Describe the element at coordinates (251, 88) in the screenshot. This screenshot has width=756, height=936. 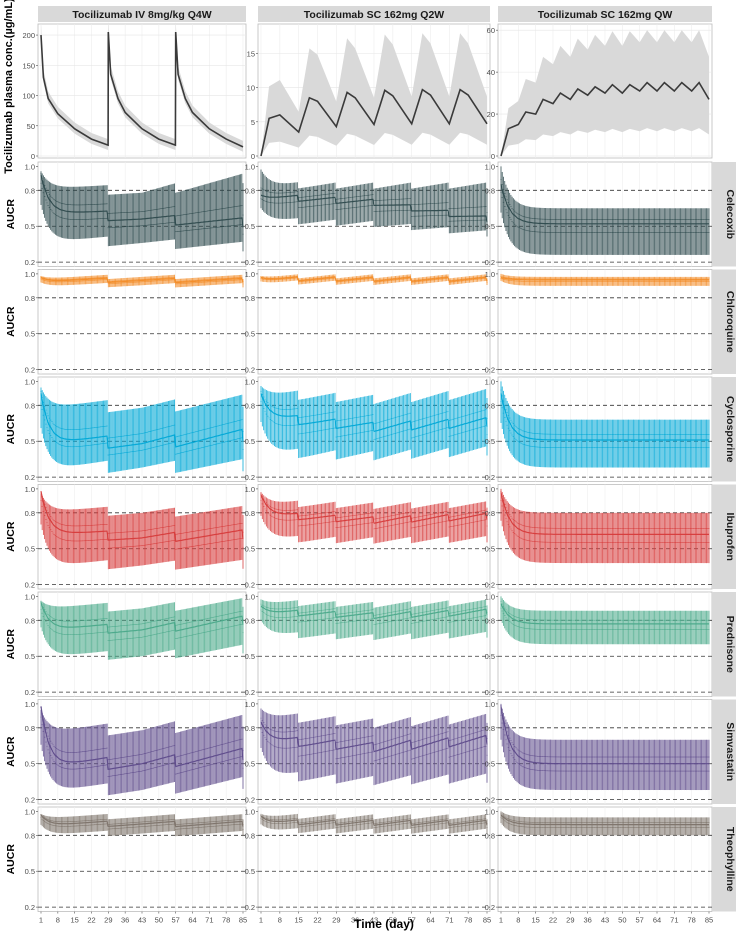
I see `y-tick-label: 10` at that location.